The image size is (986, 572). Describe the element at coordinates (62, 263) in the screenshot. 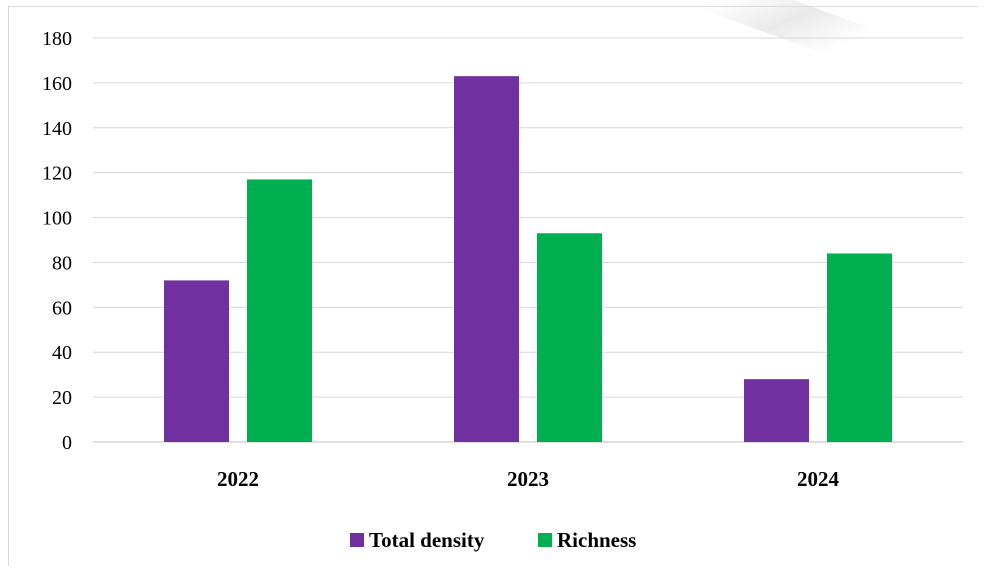

I see `y-tick-label: 80` at that location.